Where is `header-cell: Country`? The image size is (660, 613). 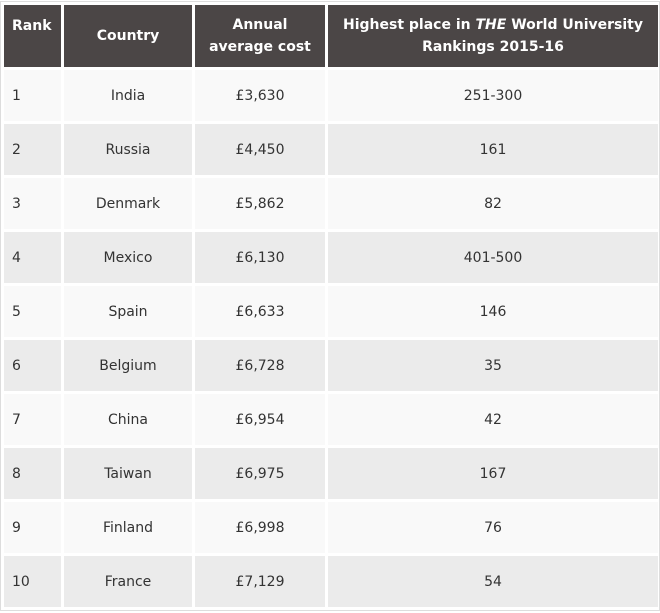
header-cell: Country is located at coordinates (128, 36).